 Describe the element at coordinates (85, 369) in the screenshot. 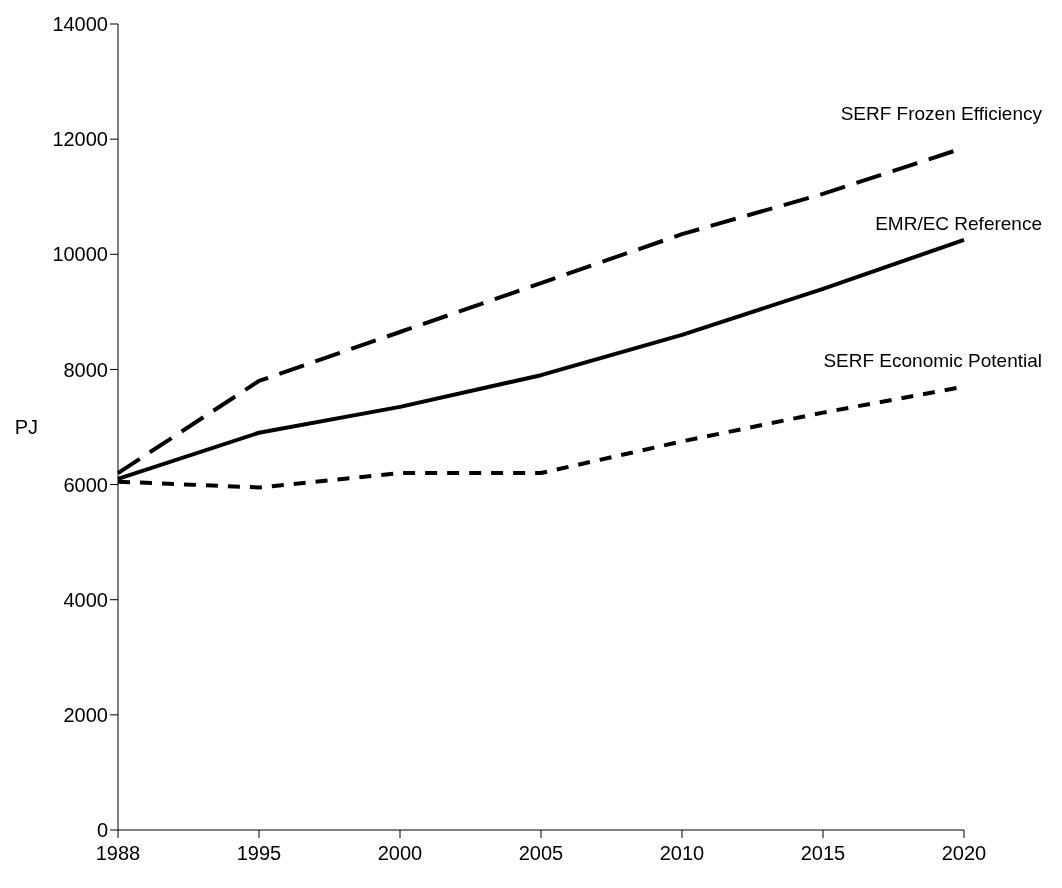

I see `y-tick-label: 8000` at that location.